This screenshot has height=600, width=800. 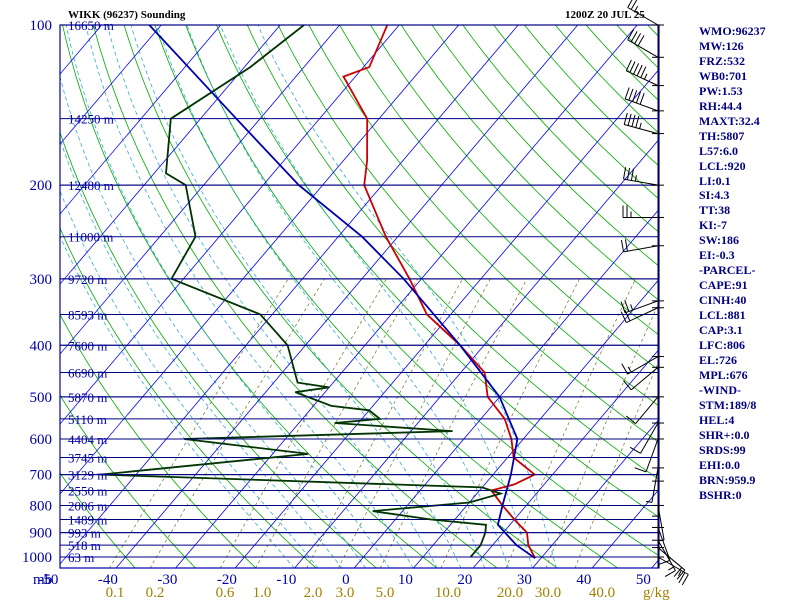 What do you see at coordinates (656, 592) in the screenshot?
I see `mixing-ratio-unit: g/kg` at bounding box center [656, 592].